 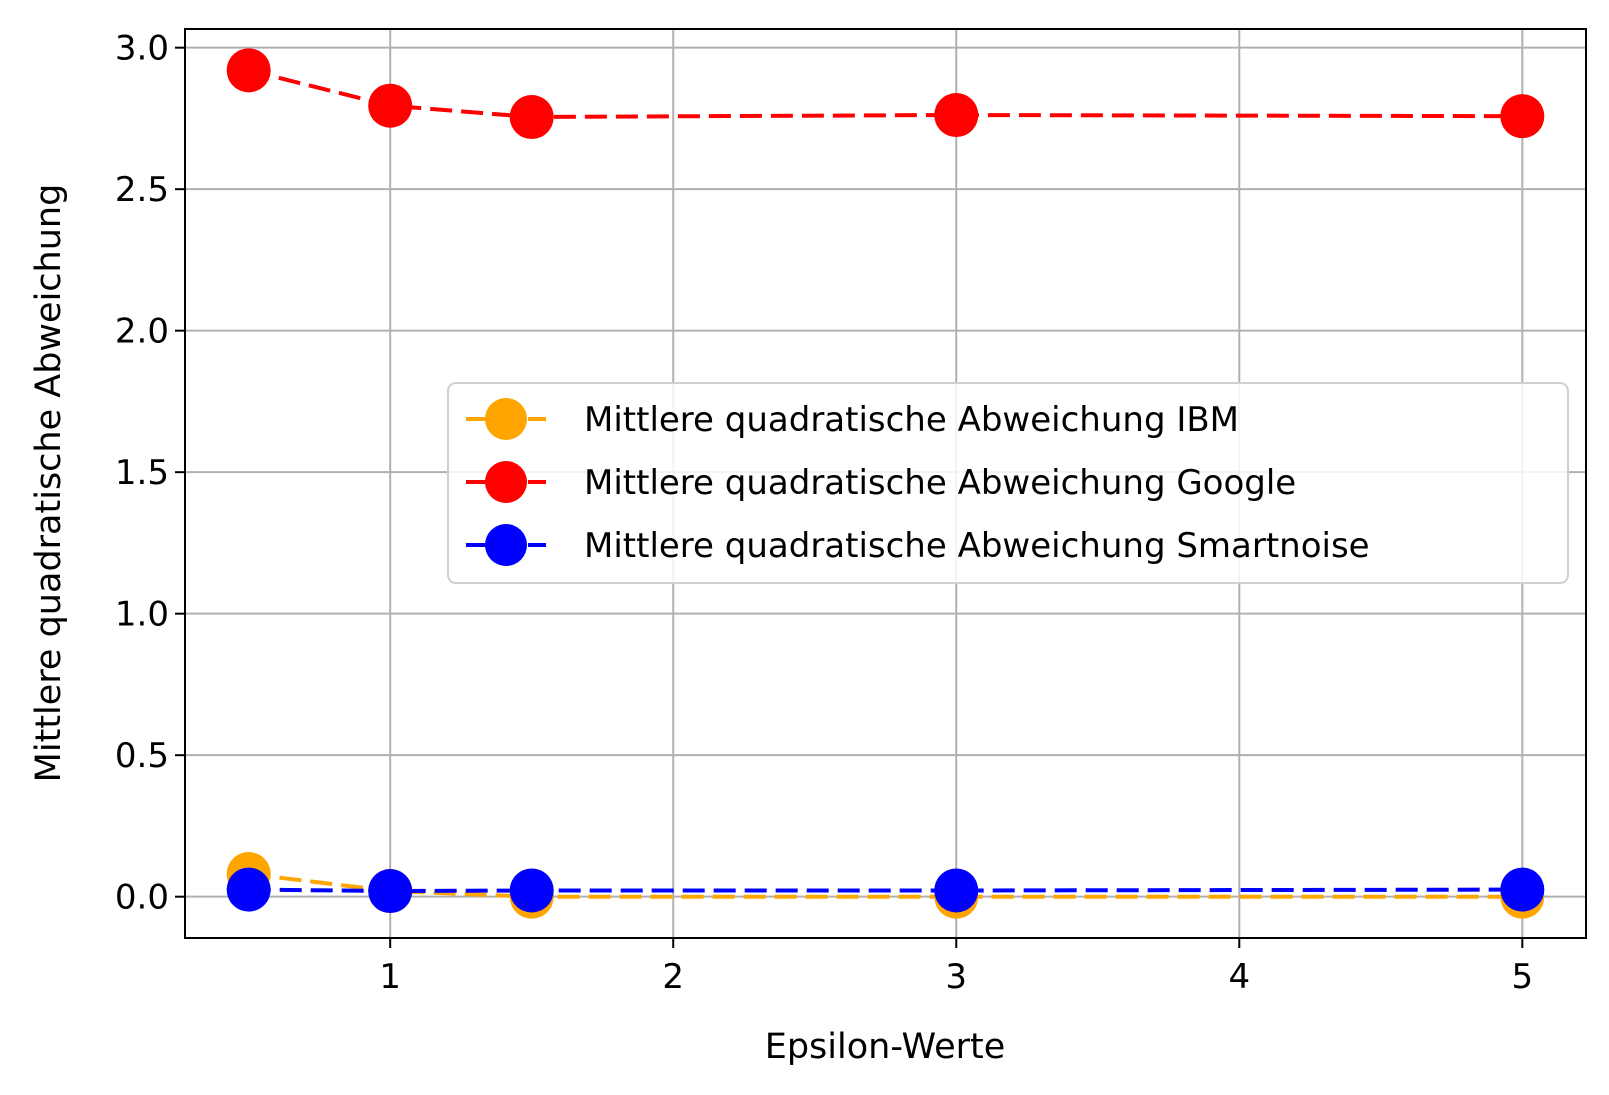 What do you see at coordinates (673, 977) in the screenshot?
I see `x-tick-label: 2` at bounding box center [673, 977].